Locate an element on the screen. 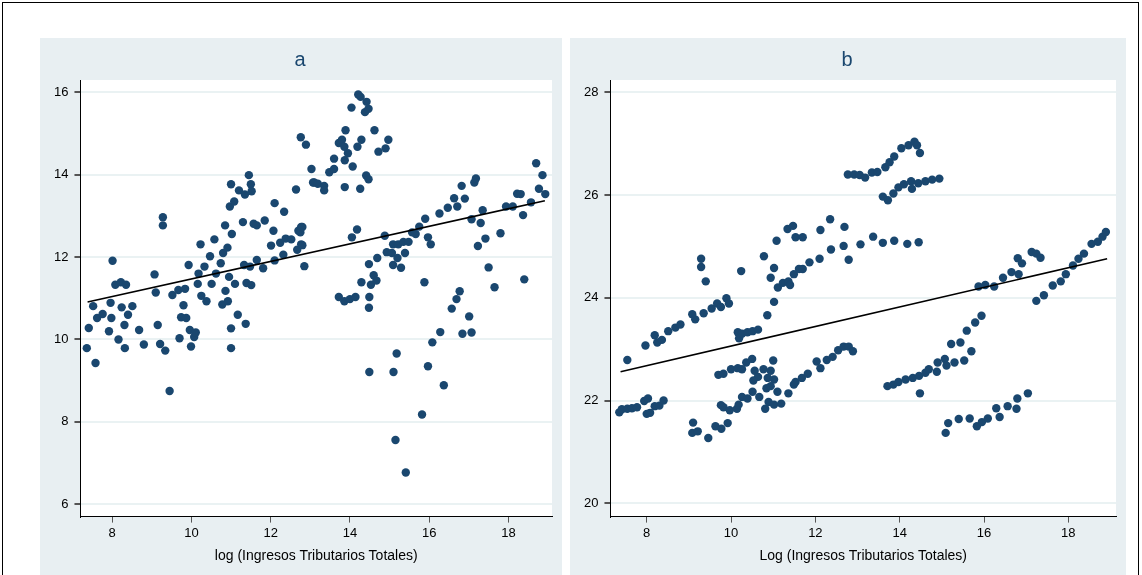  x-axis-title: Log (Ingresos Tributarios Totales) is located at coordinates (863, 555).